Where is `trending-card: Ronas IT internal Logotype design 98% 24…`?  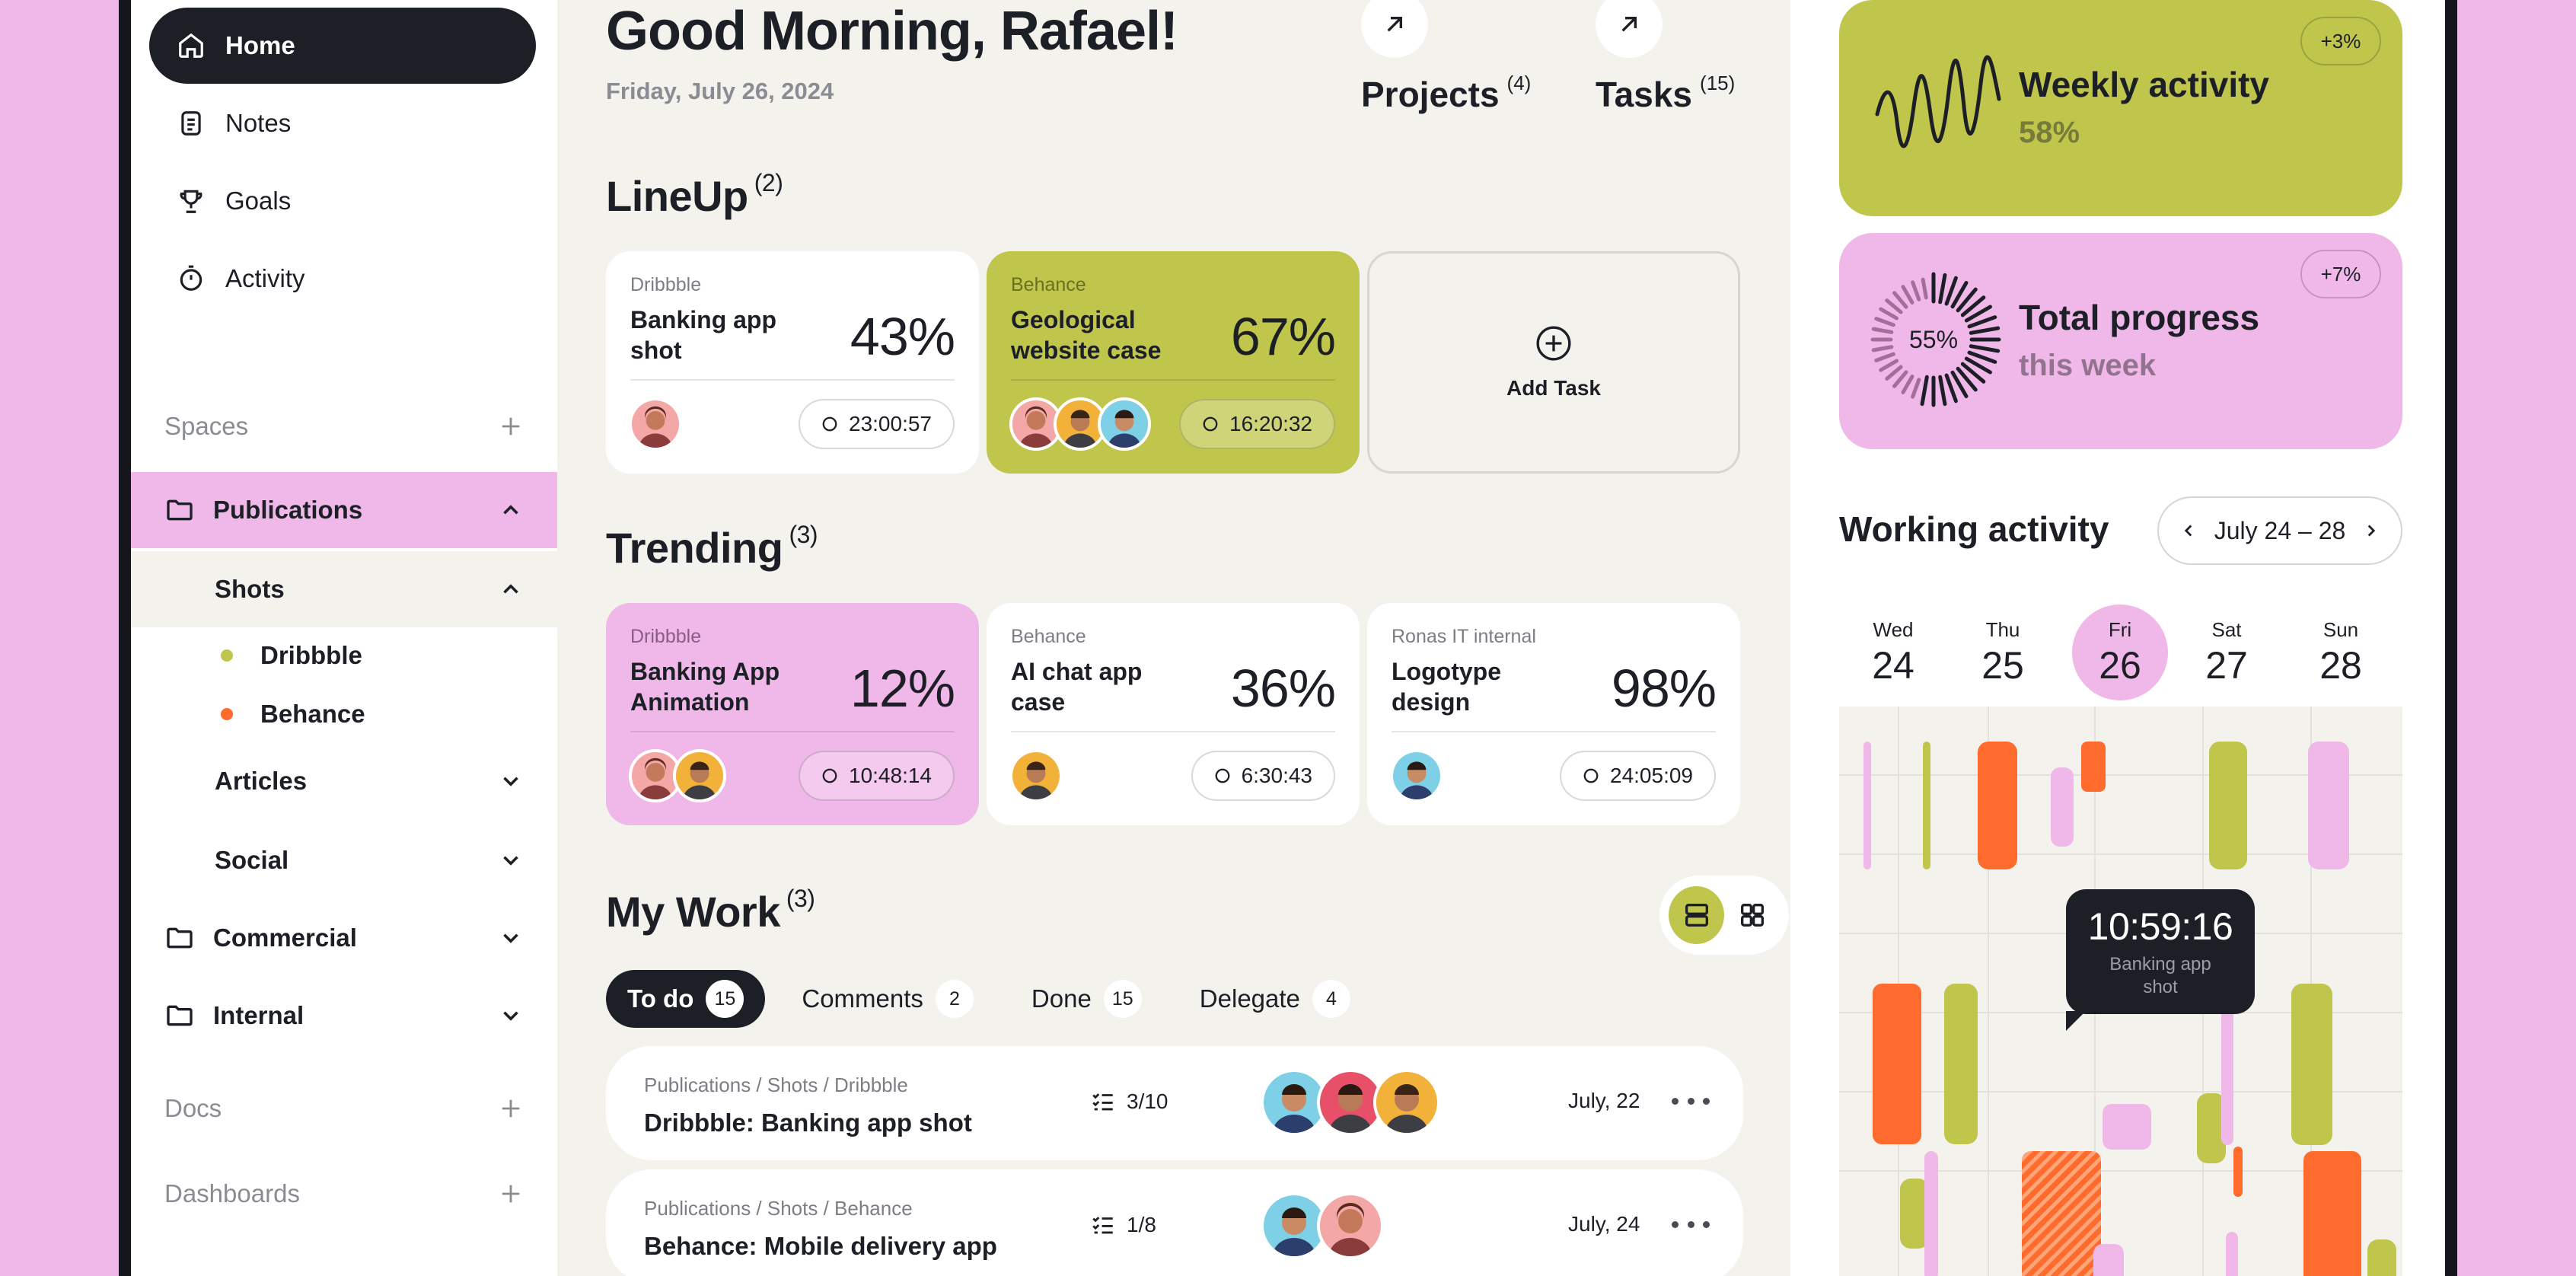 trending-card: Ronas IT internal Logotype design 98% 24… is located at coordinates (1553, 714).